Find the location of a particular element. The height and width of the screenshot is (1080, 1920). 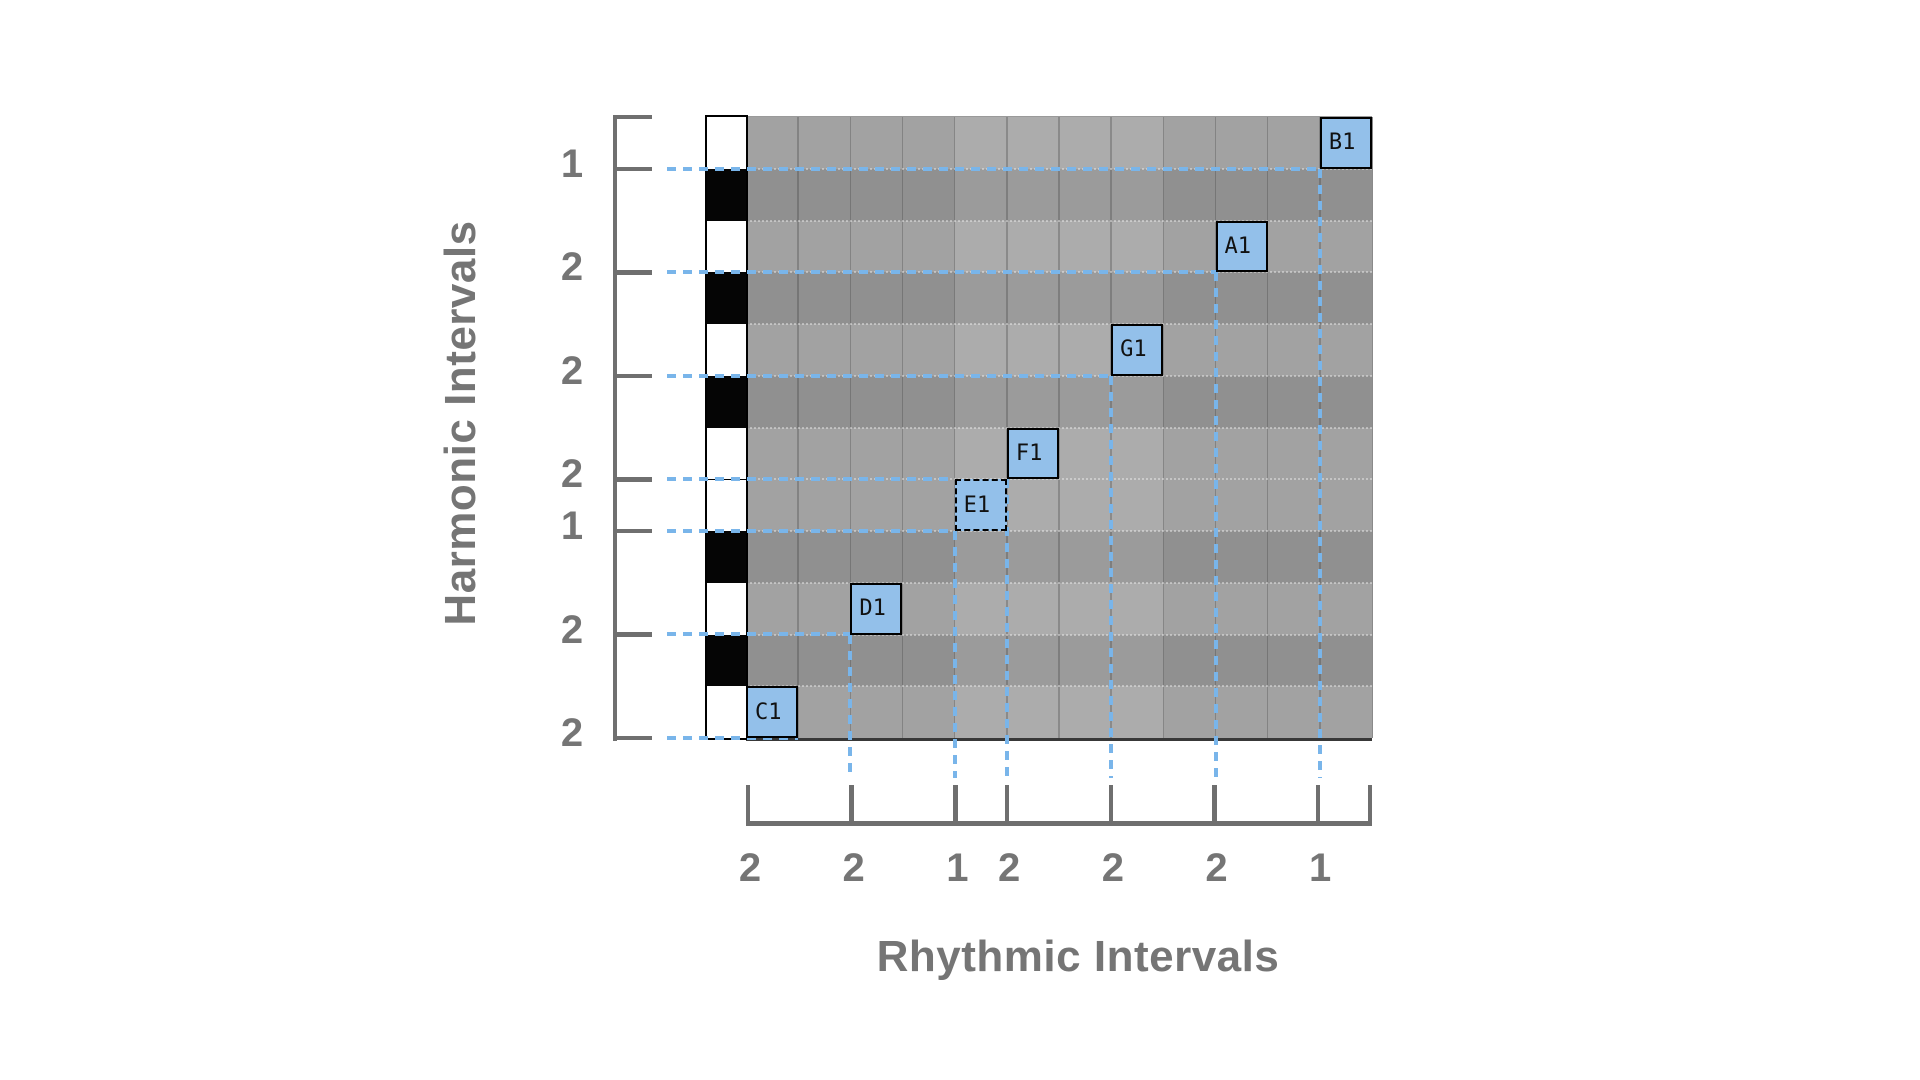

note-F1: F1 is located at coordinates (1032, 453).